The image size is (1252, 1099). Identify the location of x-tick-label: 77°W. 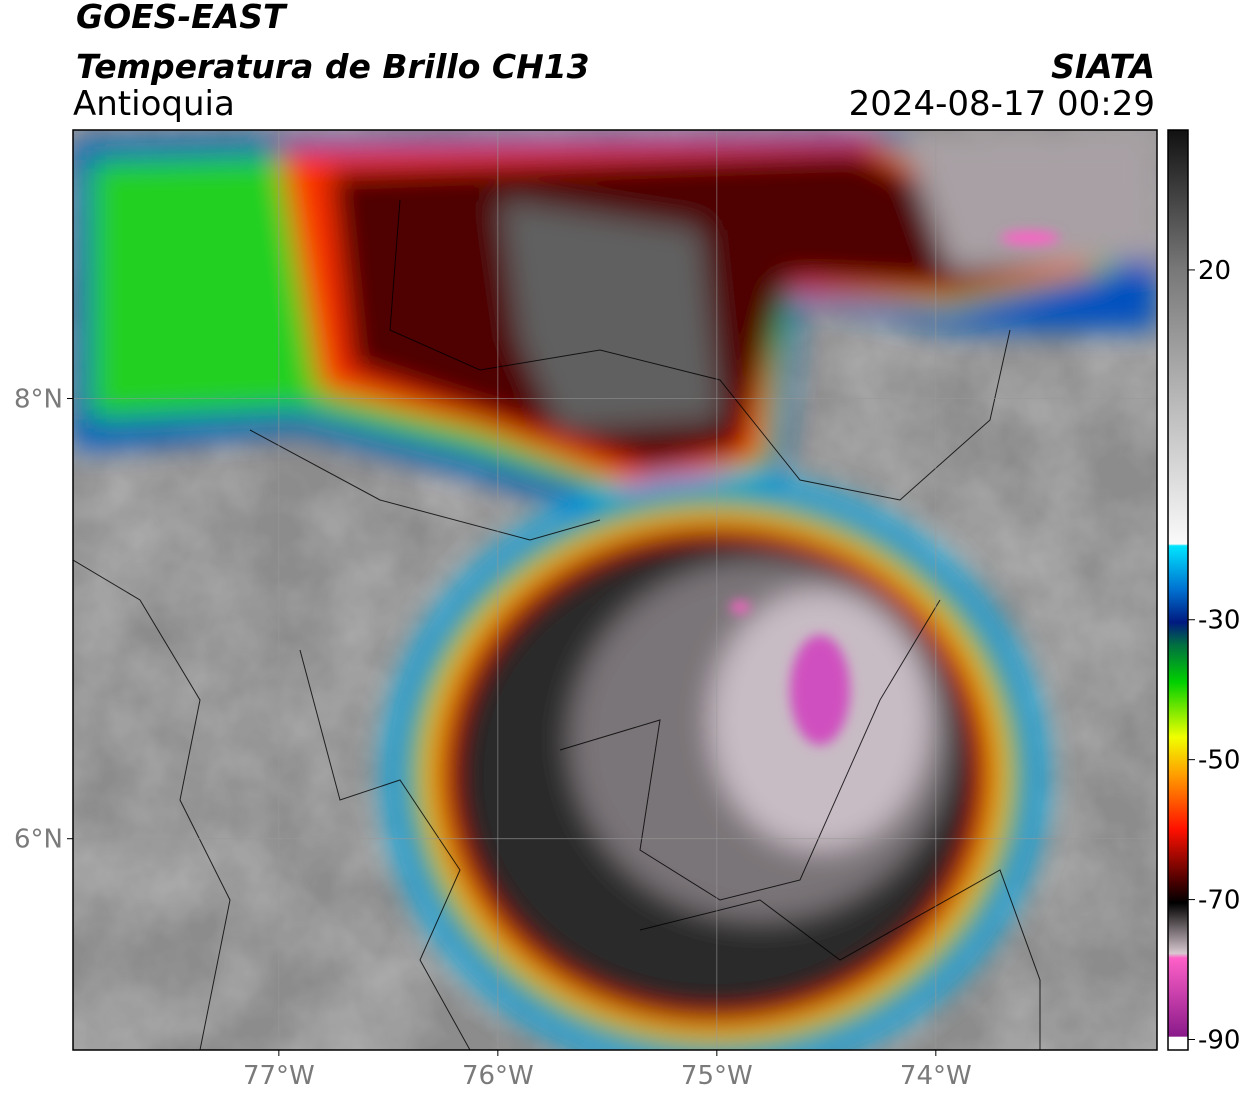
(279, 1076).